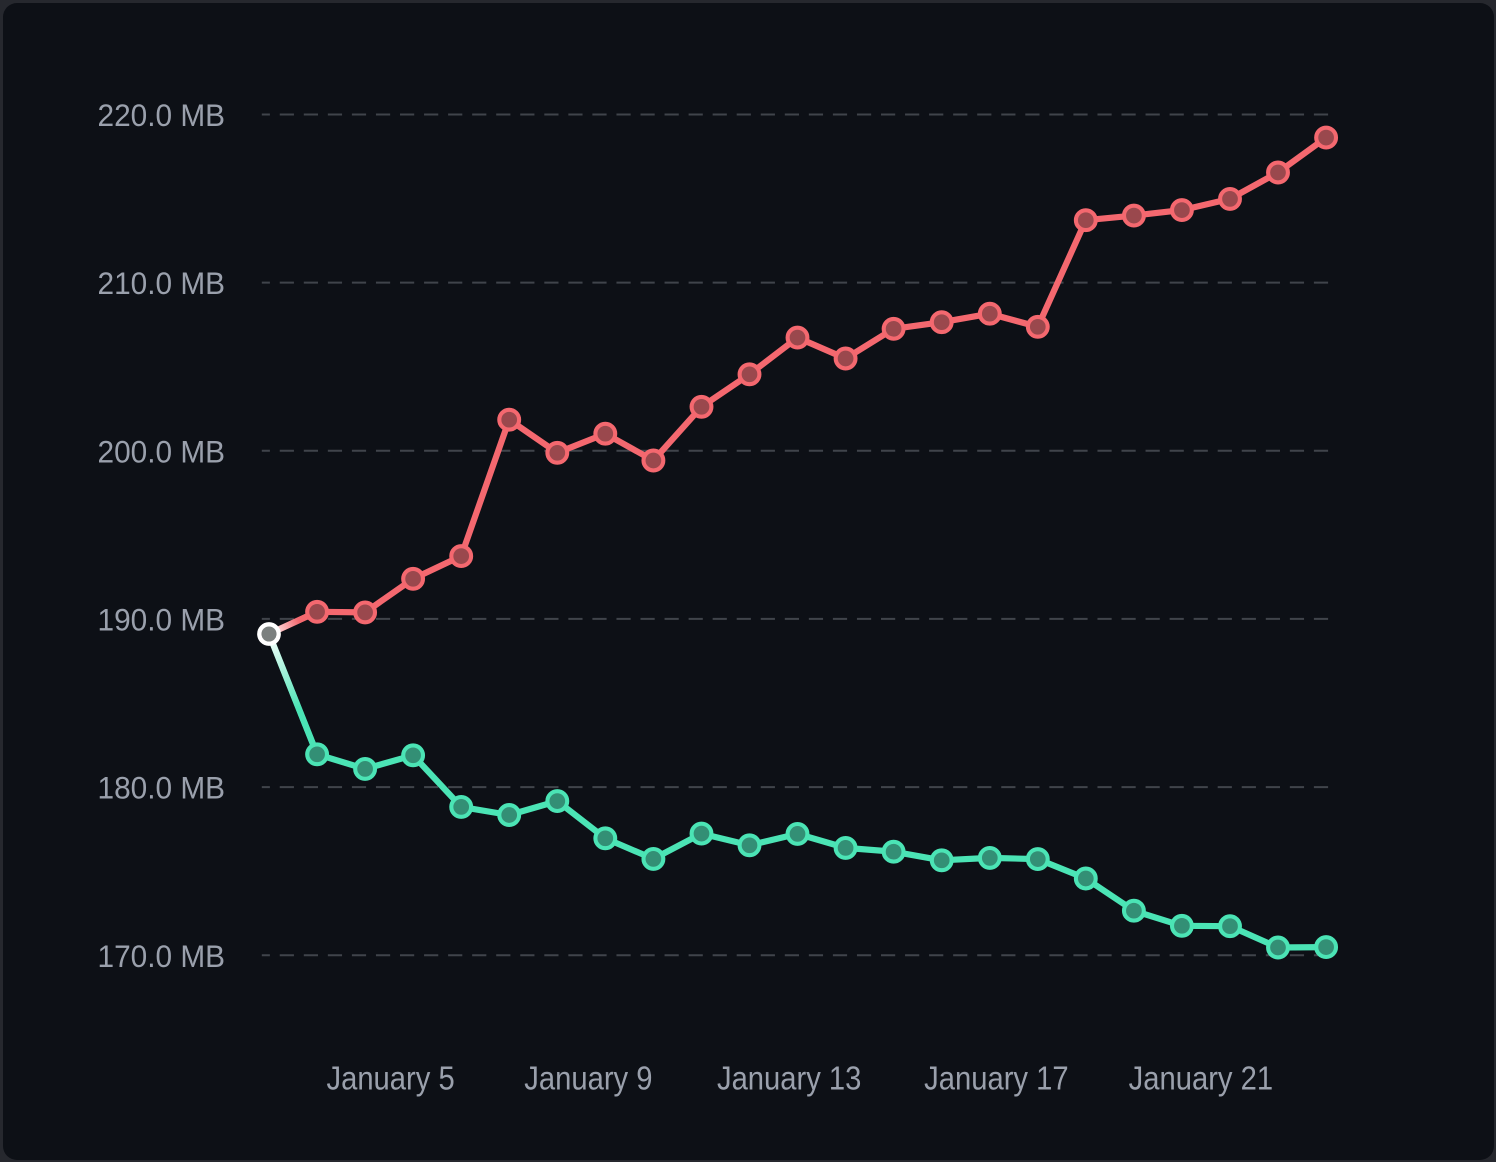  Describe the element at coordinates (996, 1078) in the screenshot. I see `svg-text: January 17` at that location.